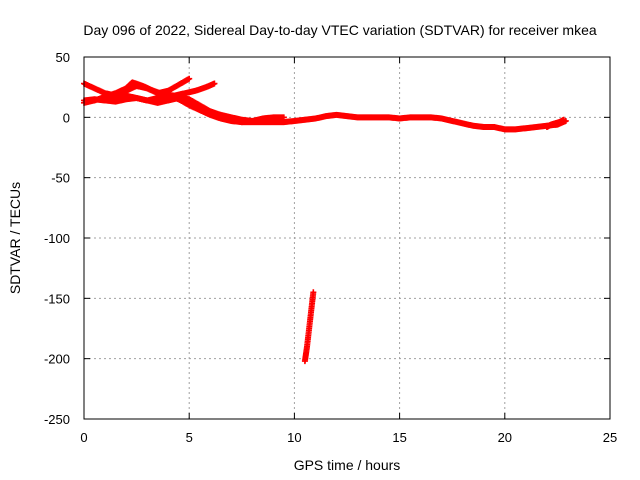  Describe the element at coordinates (367, 112) in the screenshot. I see `series-arc-d` at that location.